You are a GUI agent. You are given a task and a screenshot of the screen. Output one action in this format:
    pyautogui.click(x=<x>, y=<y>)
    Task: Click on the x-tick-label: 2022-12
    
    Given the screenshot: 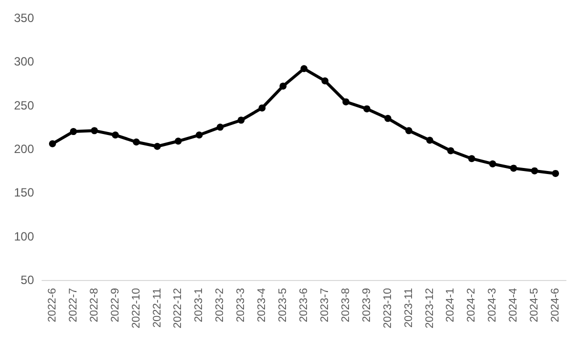 What is the action you would take?
    pyautogui.click(x=178, y=308)
    